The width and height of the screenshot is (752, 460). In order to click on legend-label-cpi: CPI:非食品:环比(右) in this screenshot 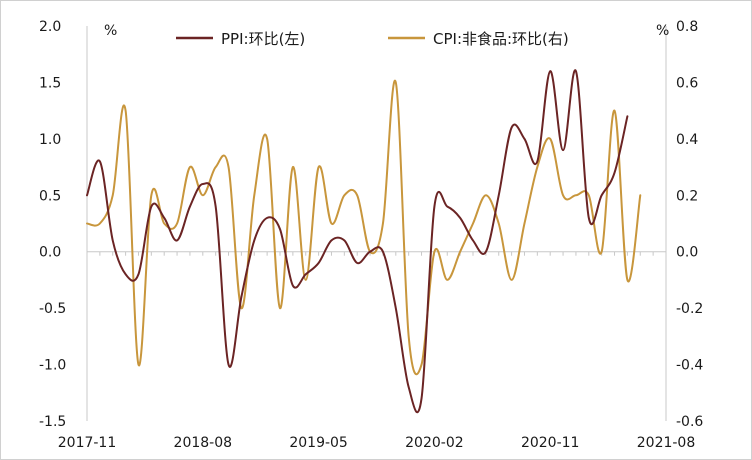, I will do `click(501, 39)`.